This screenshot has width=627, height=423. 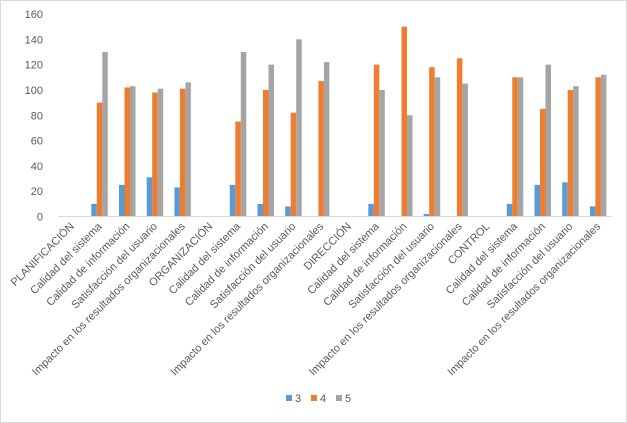 I want to click on y-tick-label-40: 40, so click(x=37, y=167).